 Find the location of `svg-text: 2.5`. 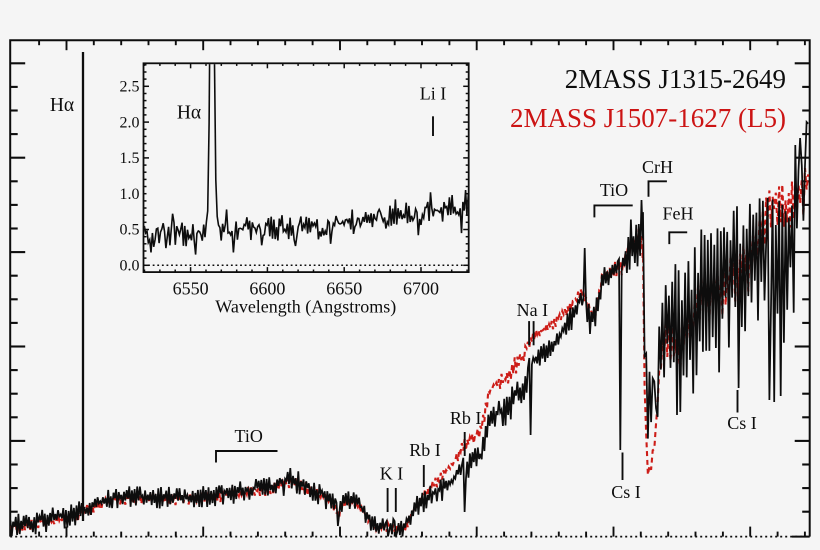

svg-text: 2.5 is located at coordinates (130, 87).